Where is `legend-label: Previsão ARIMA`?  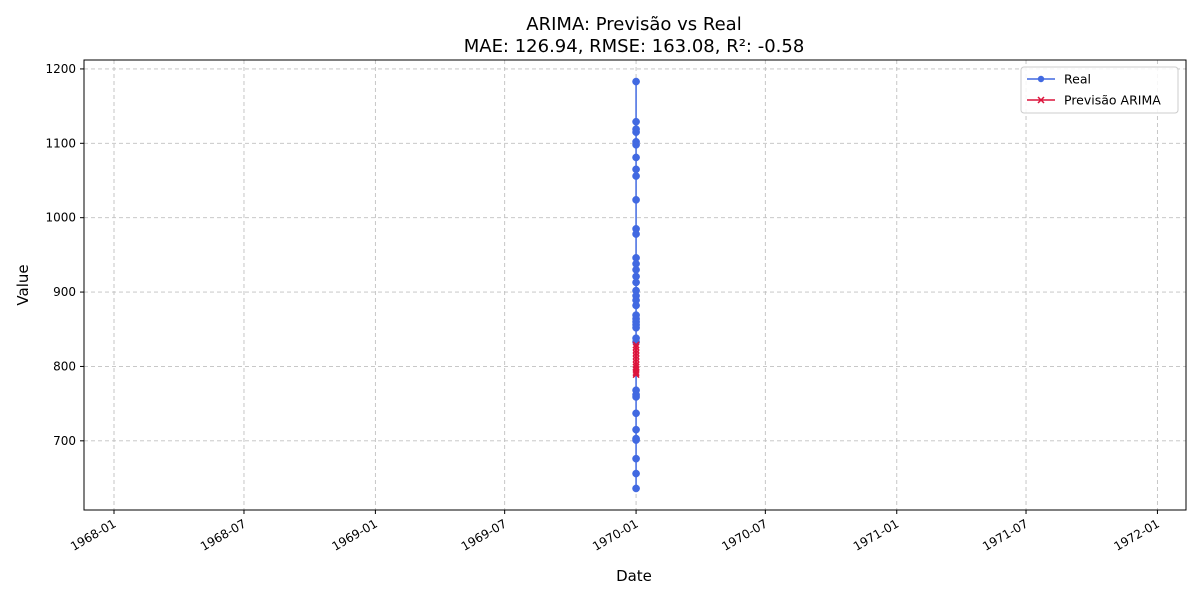 legend-label: Previsão ARIMA is located at coordinates (1112, 100).